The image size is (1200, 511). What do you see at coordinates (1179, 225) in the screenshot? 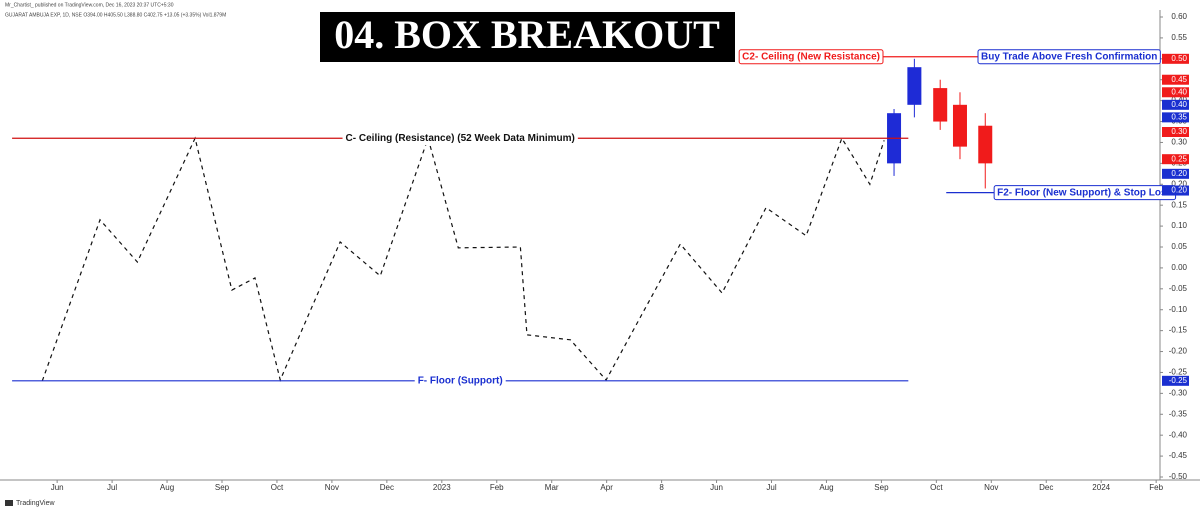
I see `y-tick-label: 0.10` at bounding box center [1179, 225].